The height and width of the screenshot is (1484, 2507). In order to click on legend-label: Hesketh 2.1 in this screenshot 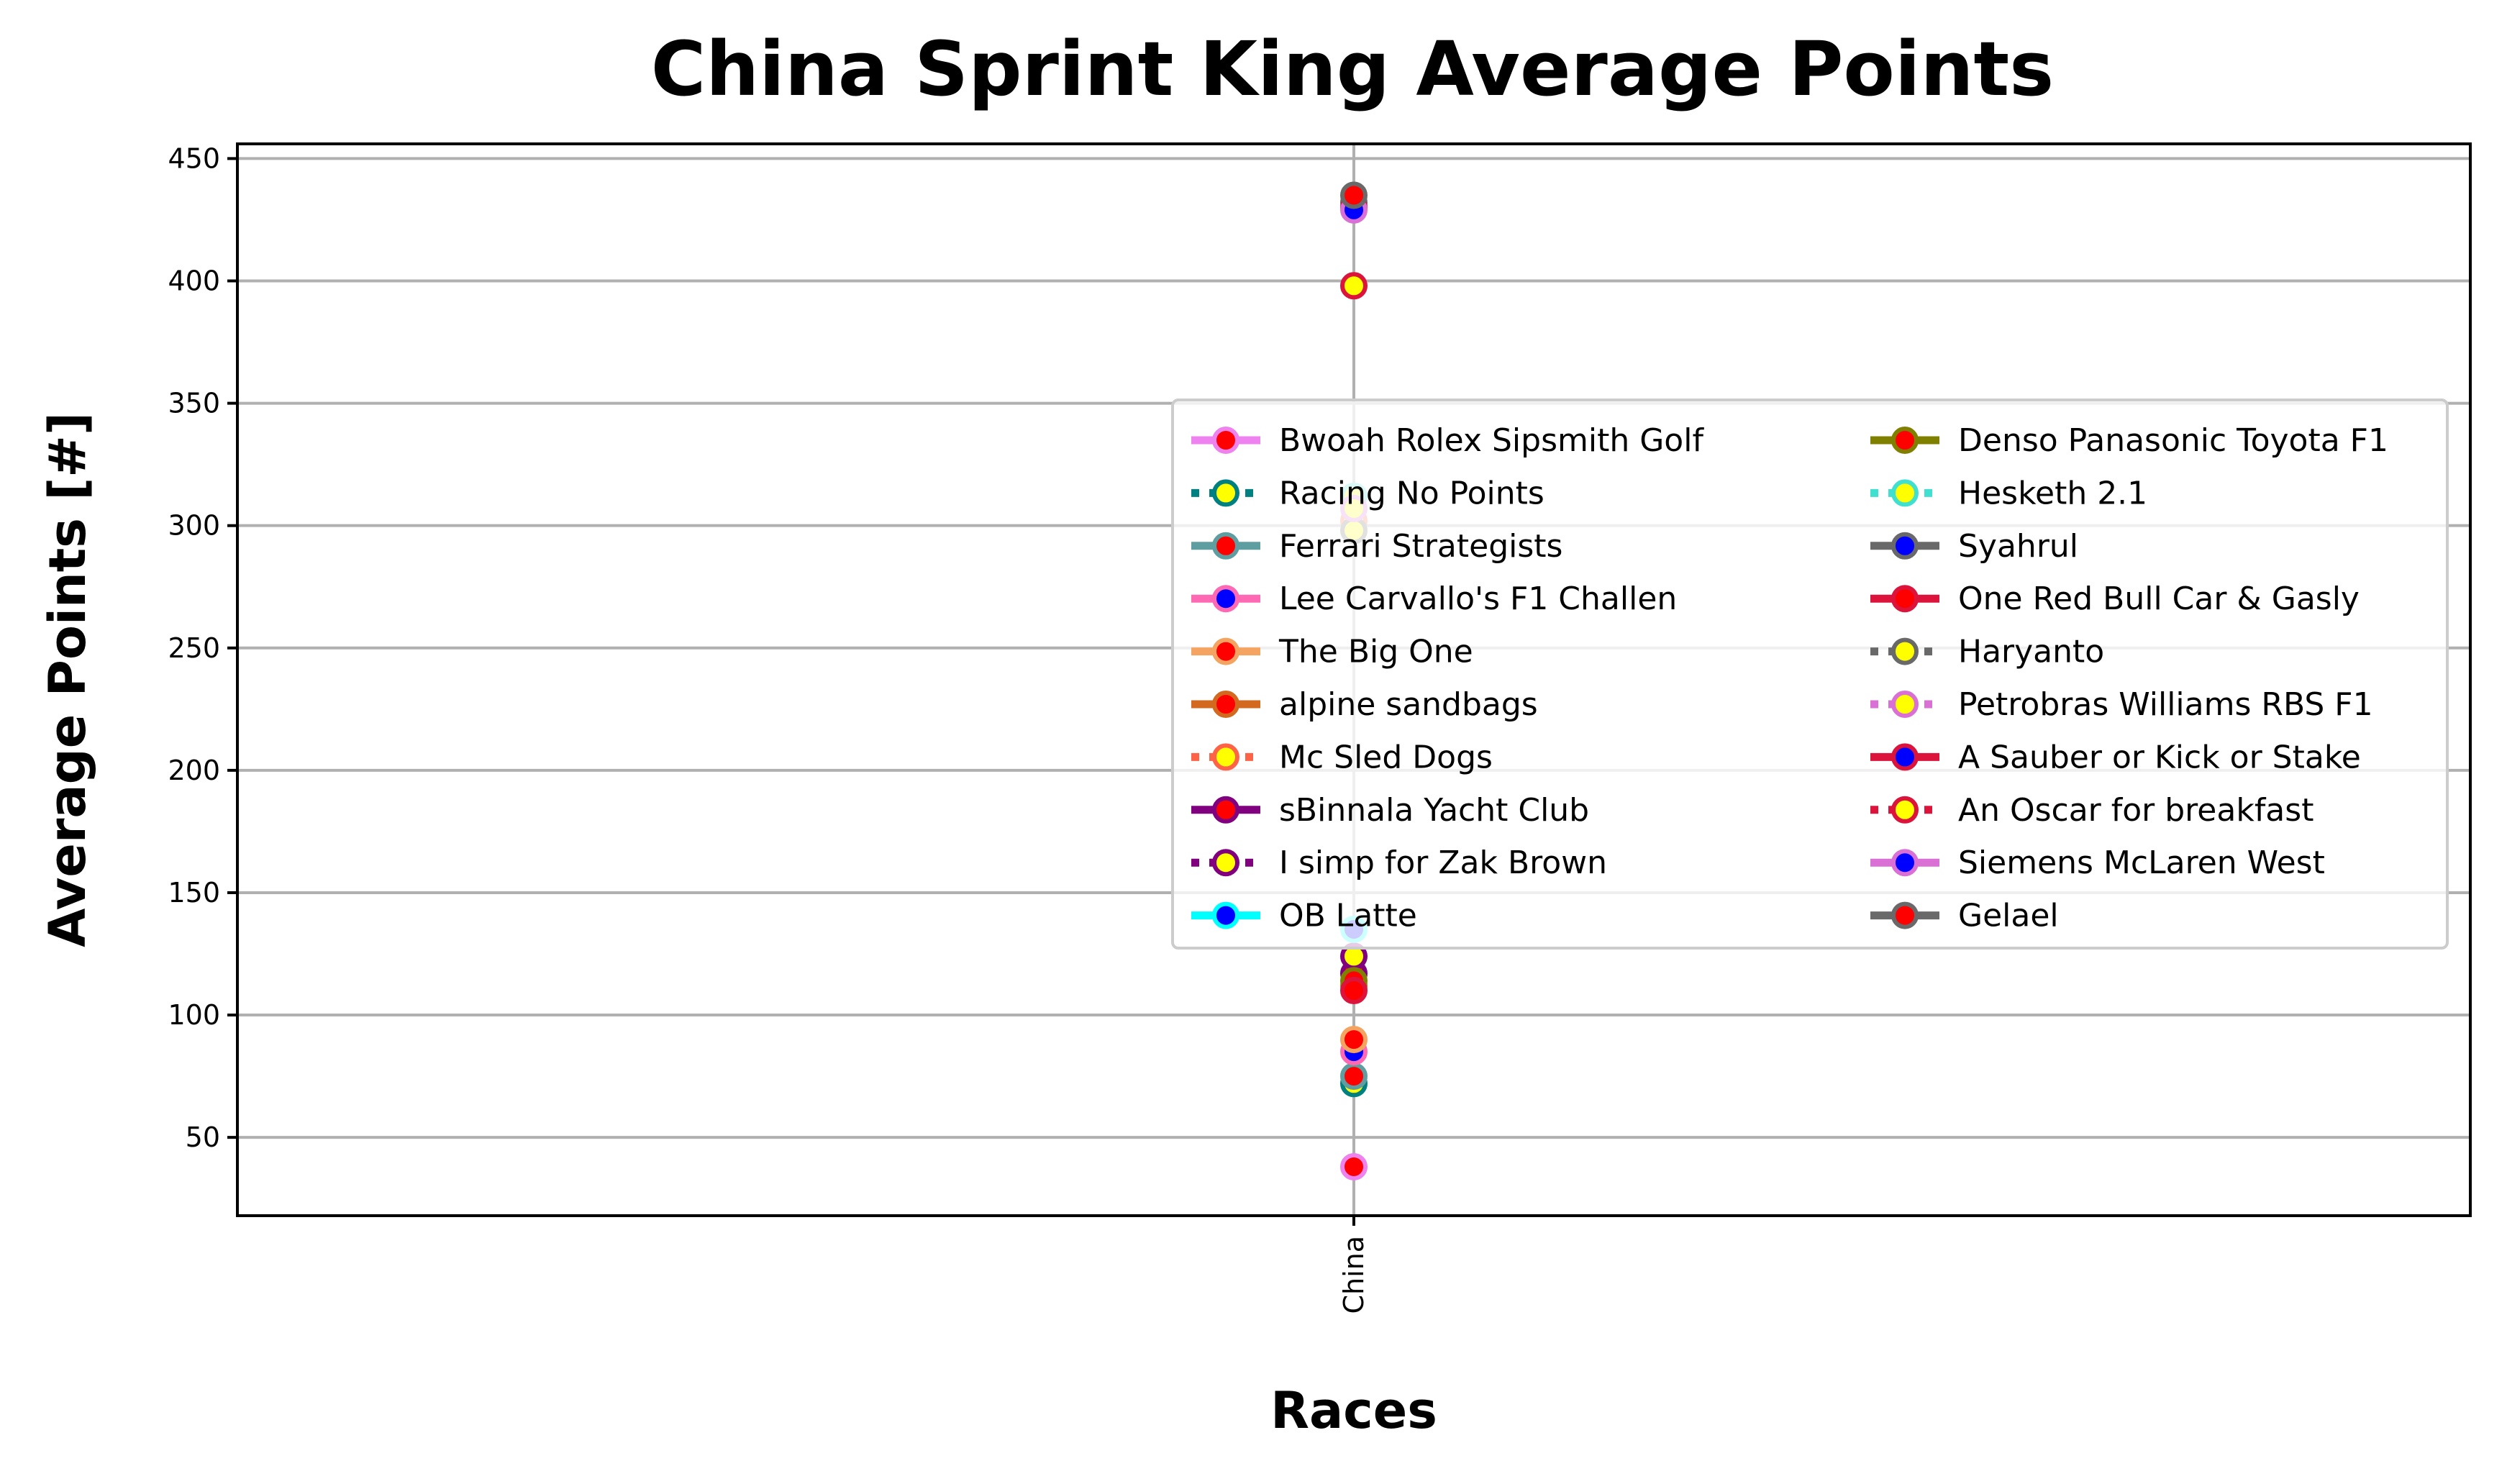, I will do `click(2053, 493)`.